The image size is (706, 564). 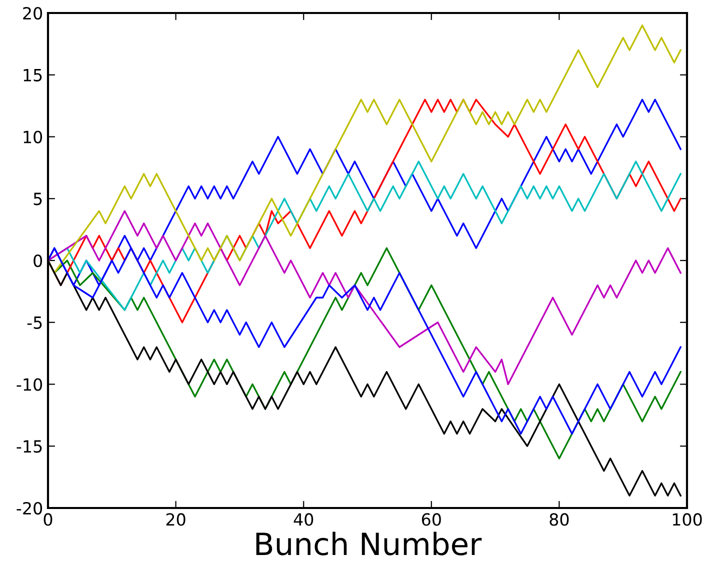 What do you see at coordinates (32, 13) in the screenshot?
I see `y-tick-label: 20` at bounding box center [32, 13].